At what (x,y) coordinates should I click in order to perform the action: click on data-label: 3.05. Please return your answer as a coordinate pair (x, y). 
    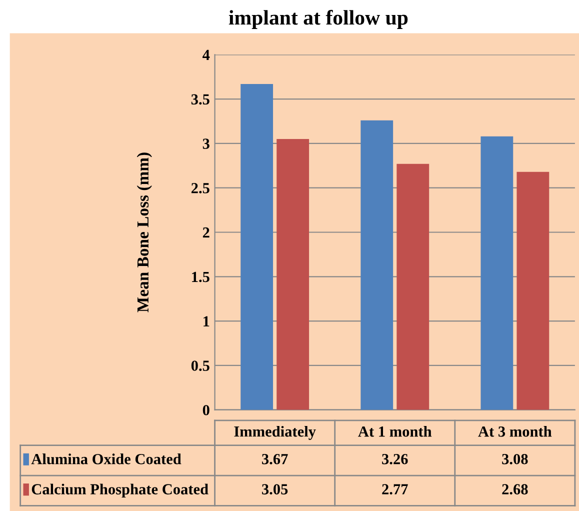
    Looking at the image, I should click on (275, 489).